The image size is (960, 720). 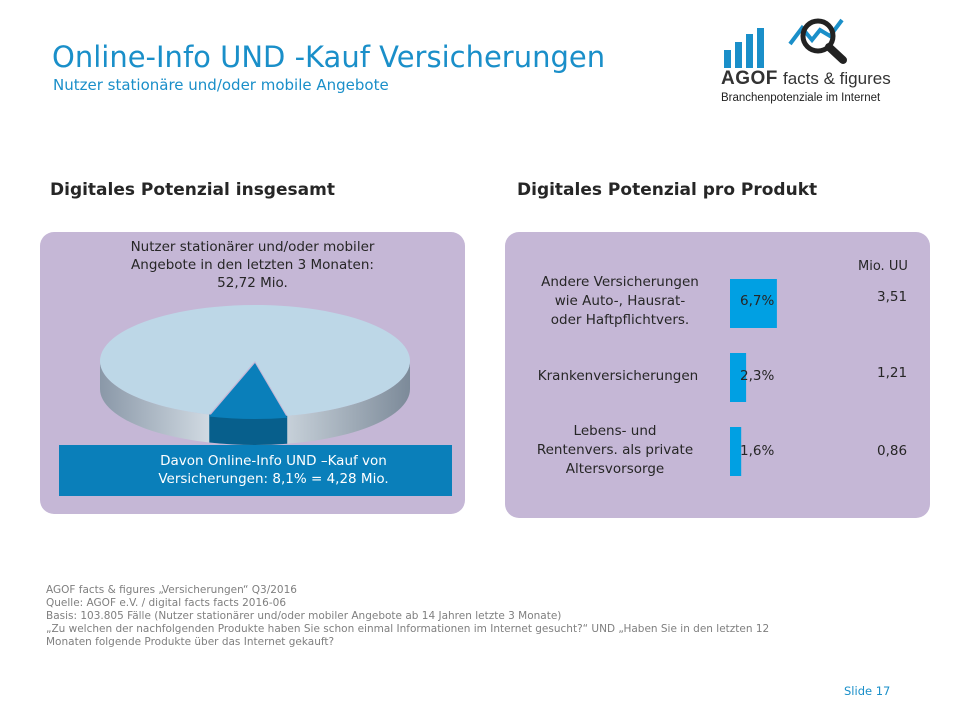 What do you see at coordinates (744, 48) in the screenshot?
I see `bar-chart-icon` at bounding box center [744, 48].